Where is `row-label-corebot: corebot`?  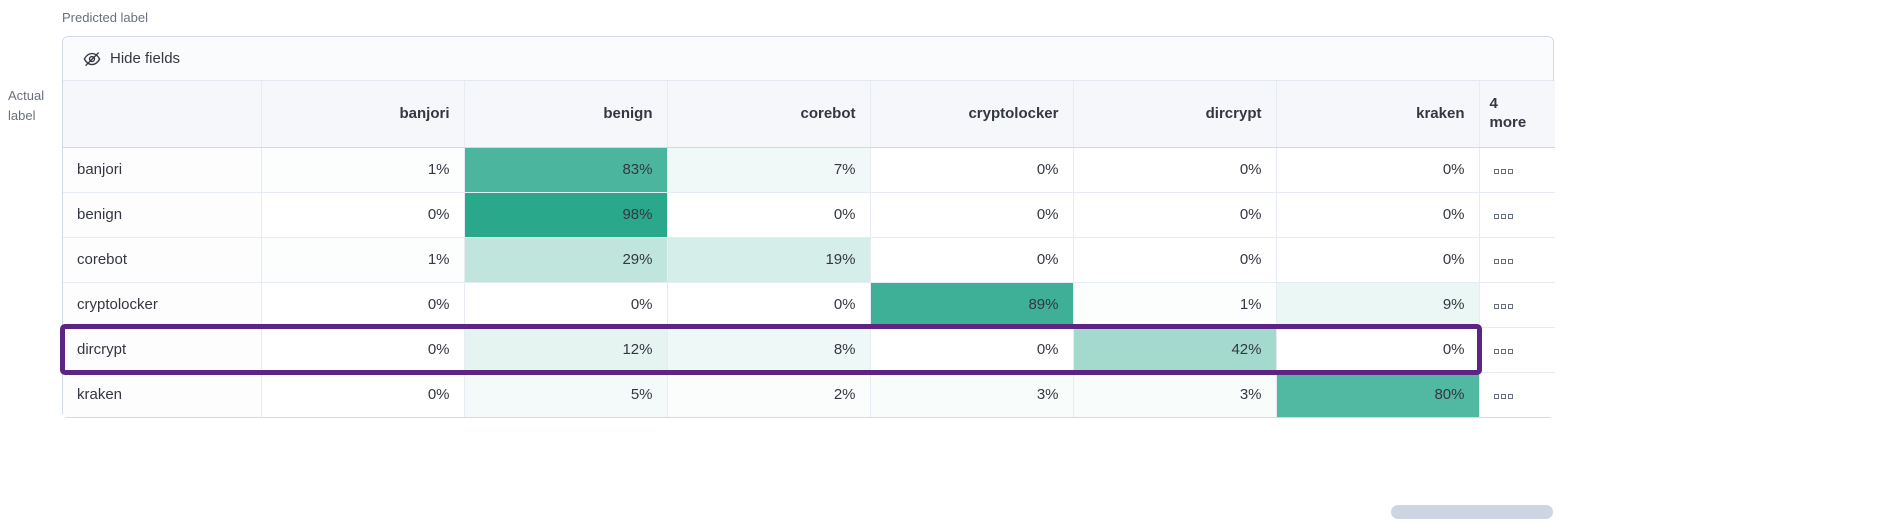
row-label-corebot: corebot is located at coordinates (162, 259).